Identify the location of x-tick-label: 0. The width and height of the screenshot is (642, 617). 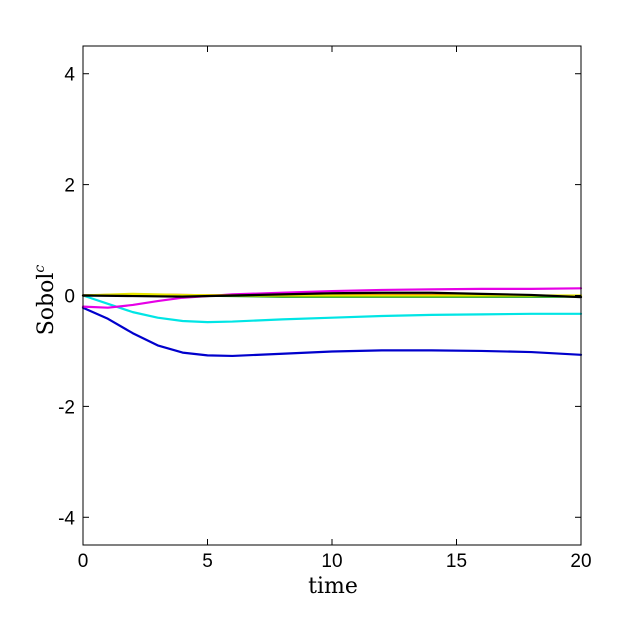
(83, 561).